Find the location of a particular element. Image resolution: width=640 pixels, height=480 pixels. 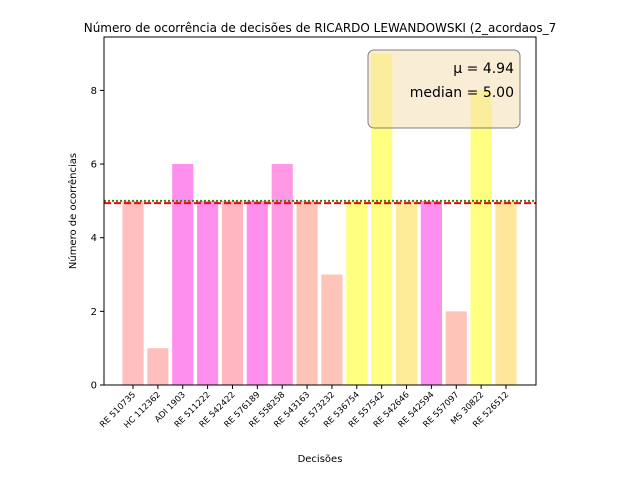

y-tick-label: 0 is located at coordinates (94, 386).